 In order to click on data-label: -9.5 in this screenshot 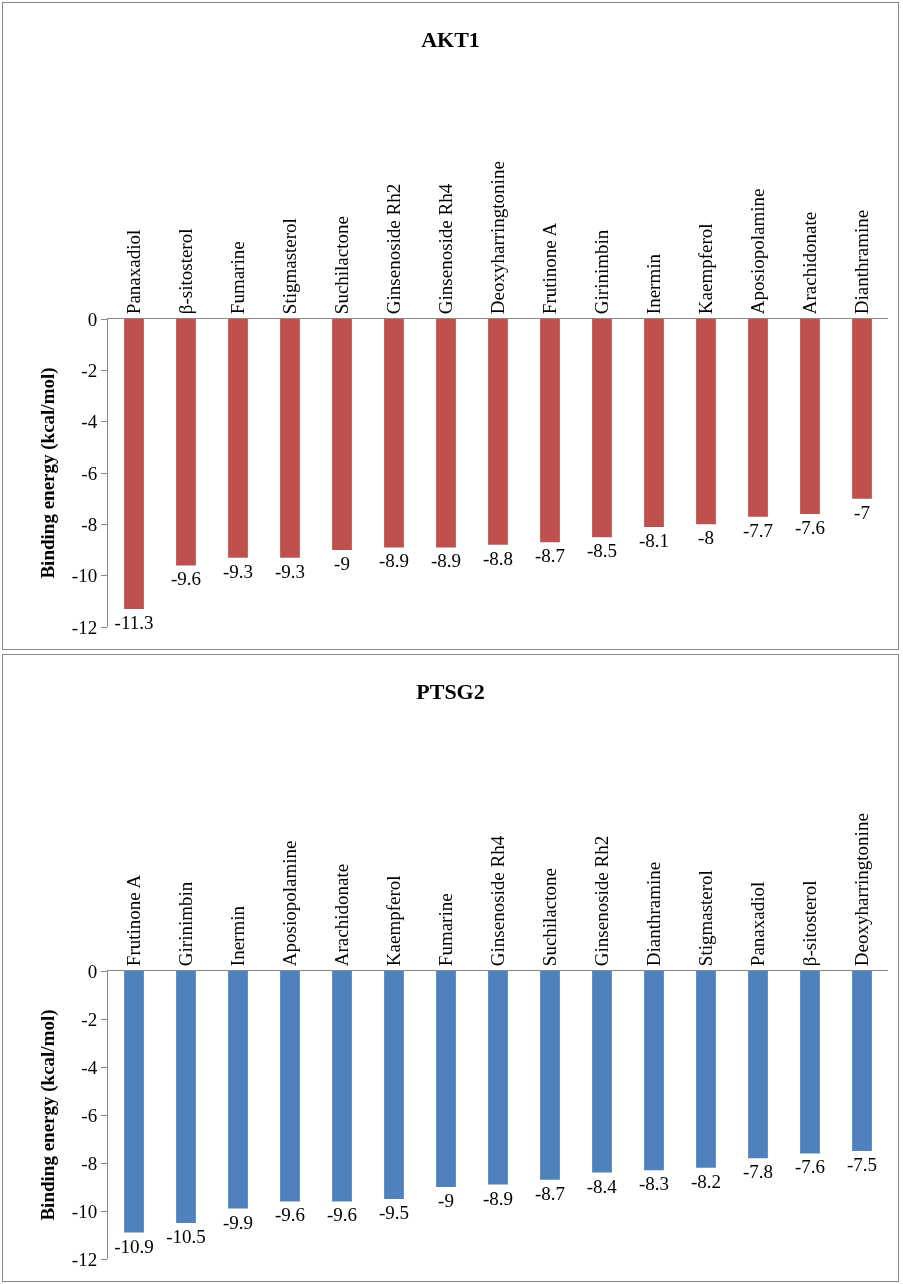, I will do `click(394, 1212)`.